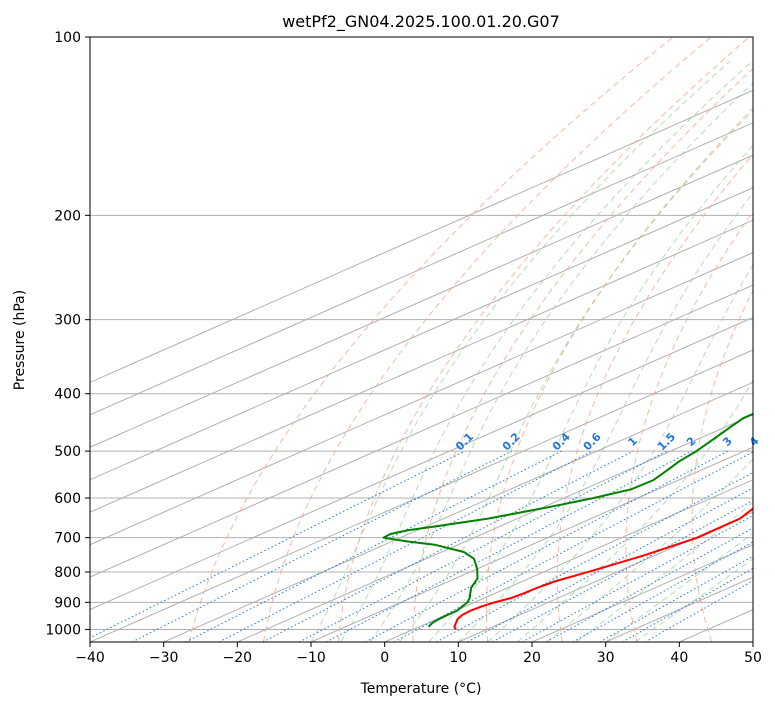 The height and width of the screenshot is (708, 775). Describe the element at coordinates (63, 630) in the screenshot. I see `y-tick-label: 1000` at that location.